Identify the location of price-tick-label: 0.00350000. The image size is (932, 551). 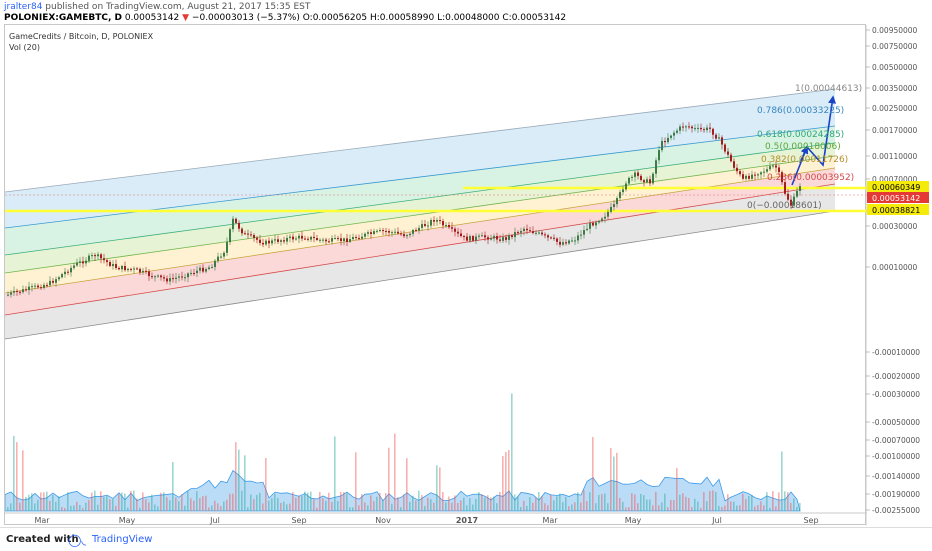
(895, 88).